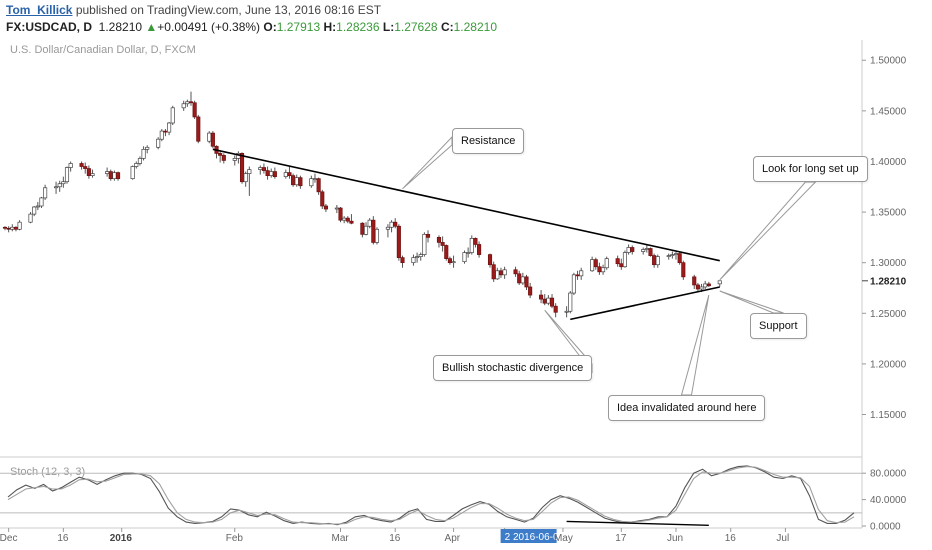 This screenshot has height=550, width=932. What do you see at coordinates (49, 27) in the screenshot?
I see `symbol-label: FX:USDCAD, D` at bounding box center [49, 27].